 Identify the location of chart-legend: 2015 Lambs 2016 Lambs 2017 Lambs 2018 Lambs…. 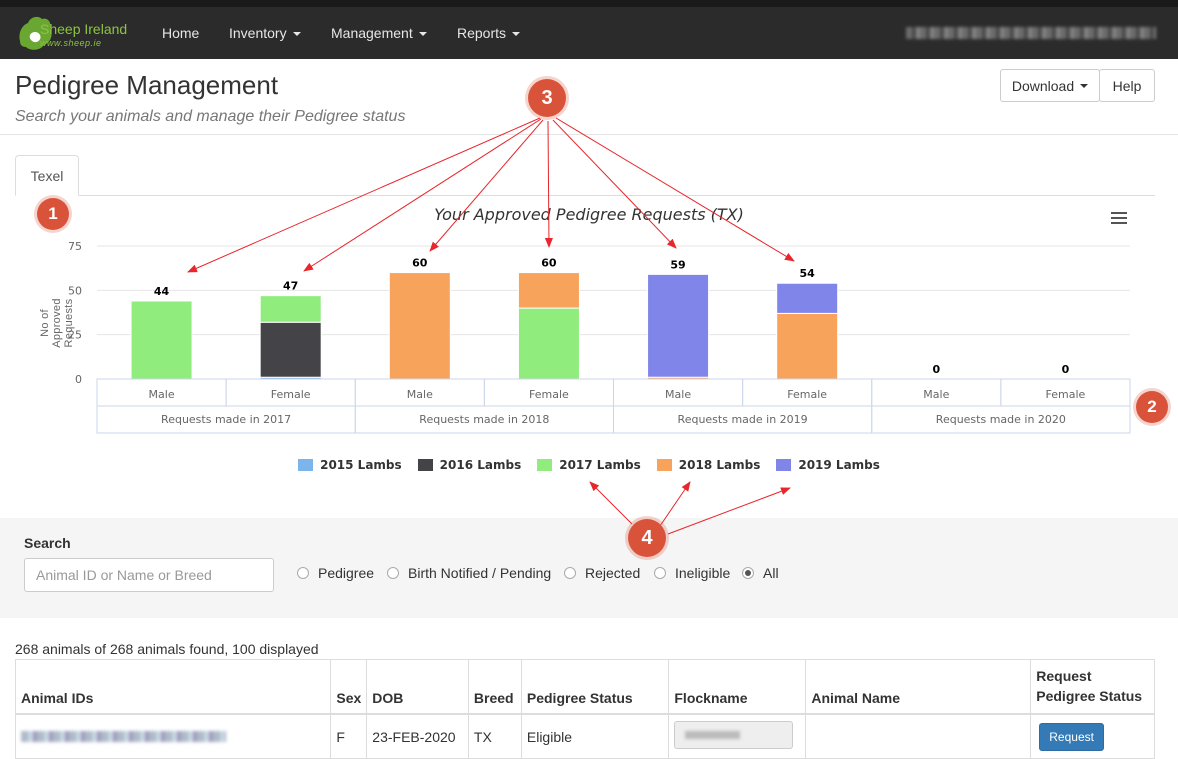
(589, 466).